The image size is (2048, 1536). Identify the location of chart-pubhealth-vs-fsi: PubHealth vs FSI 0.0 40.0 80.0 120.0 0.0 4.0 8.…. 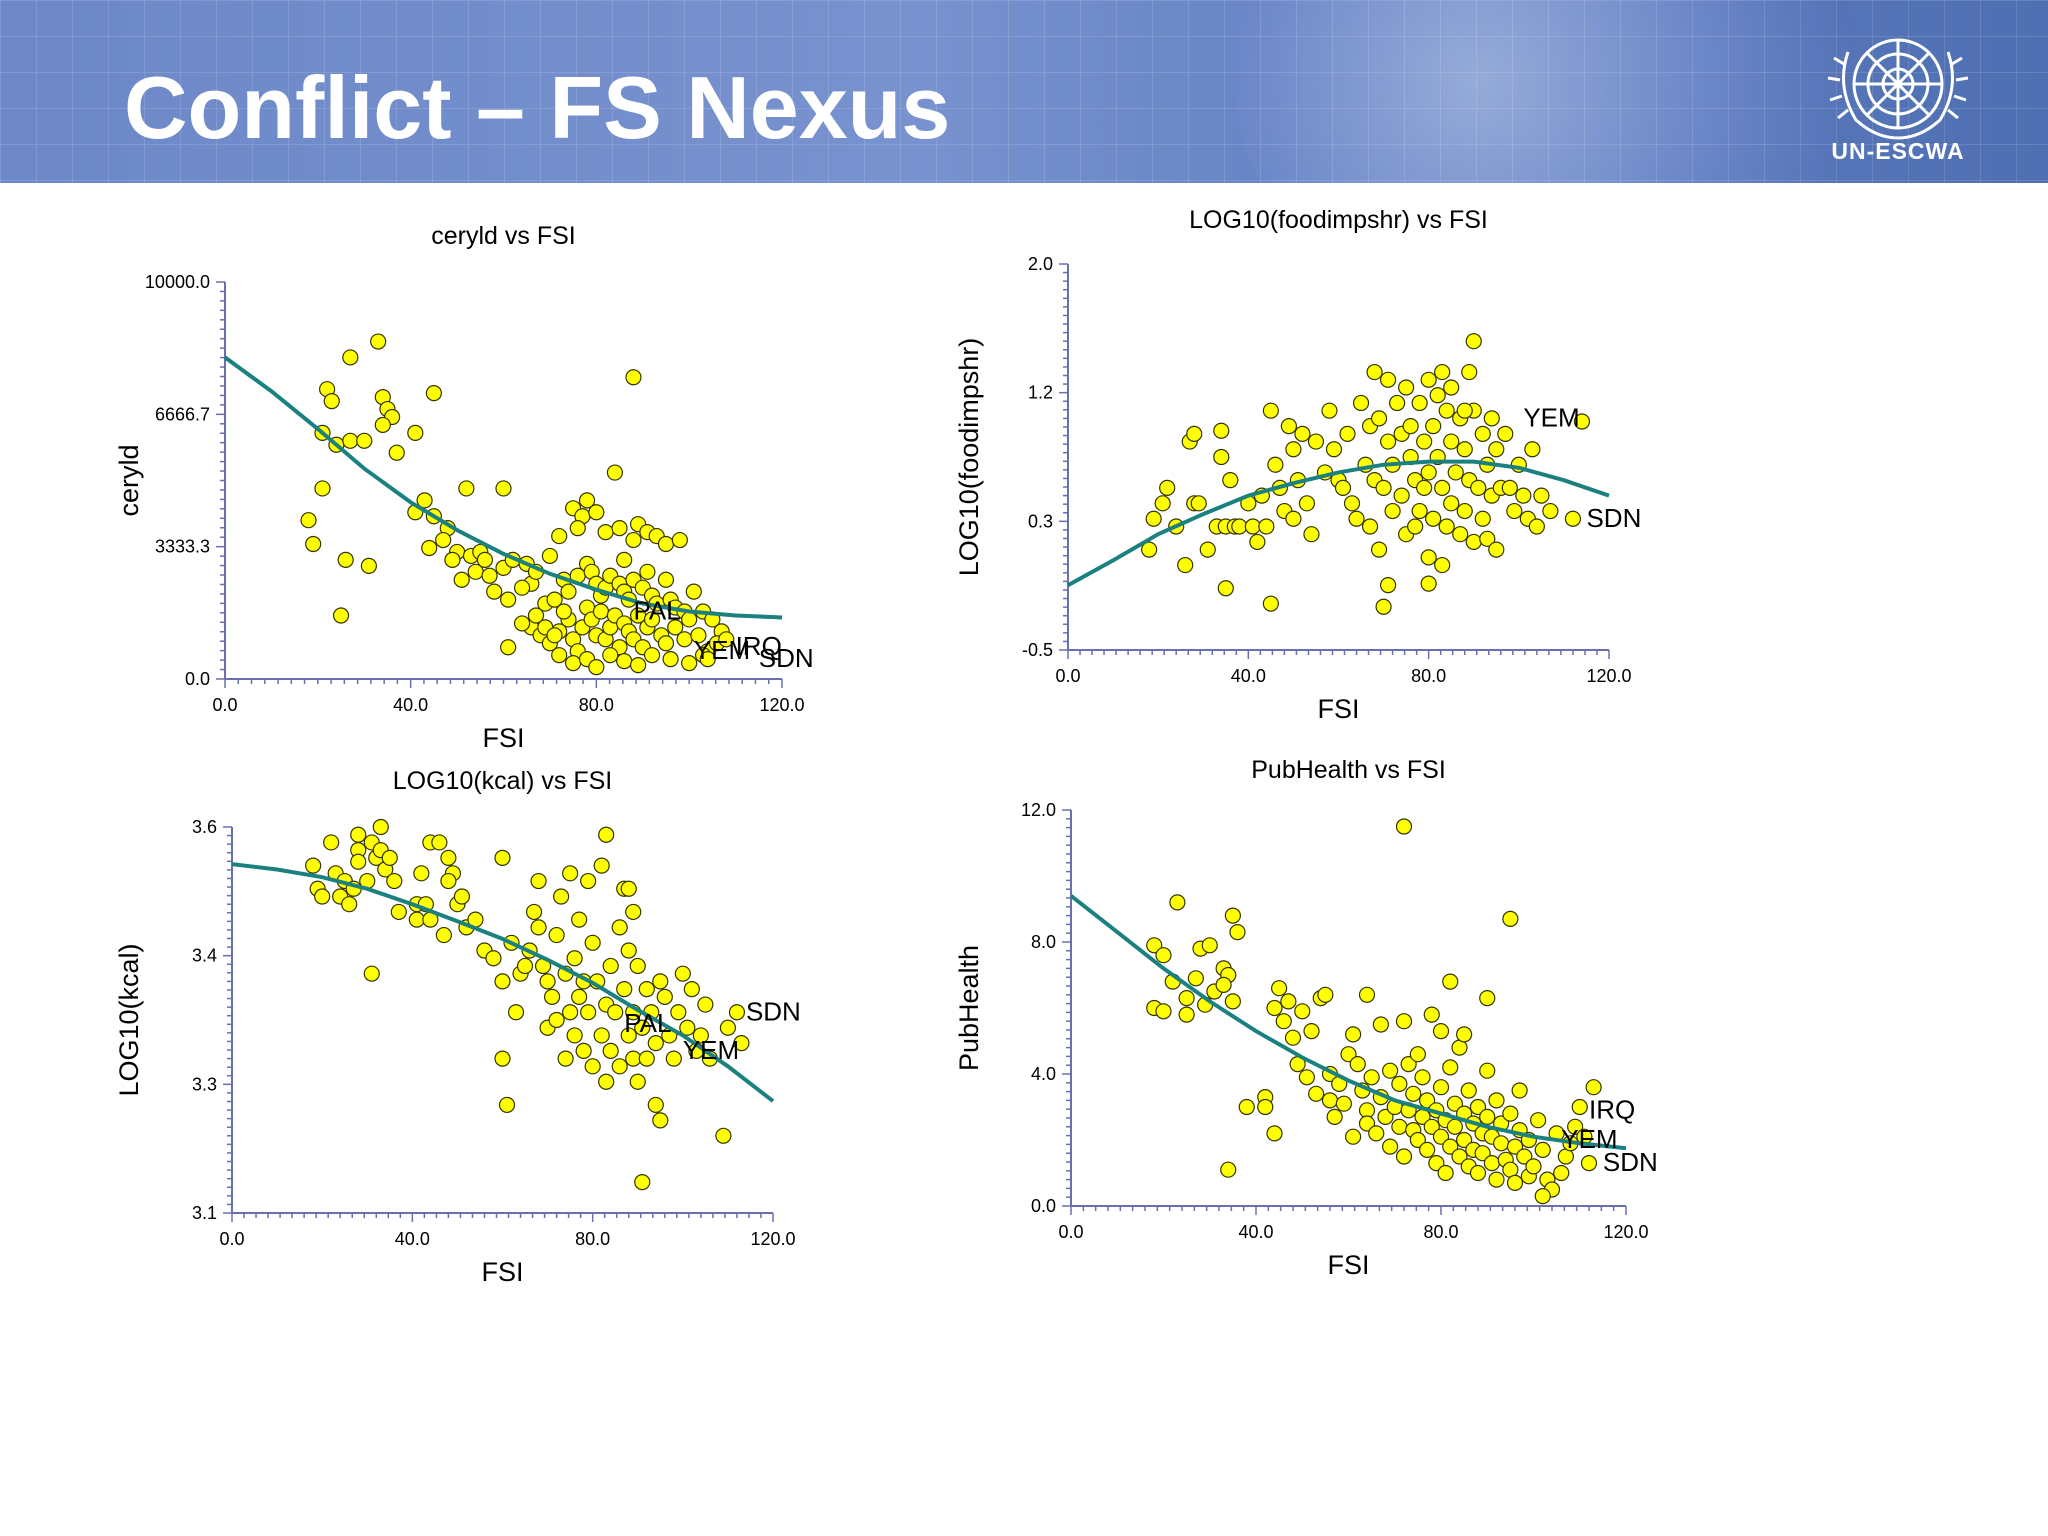
(1306, 1018).